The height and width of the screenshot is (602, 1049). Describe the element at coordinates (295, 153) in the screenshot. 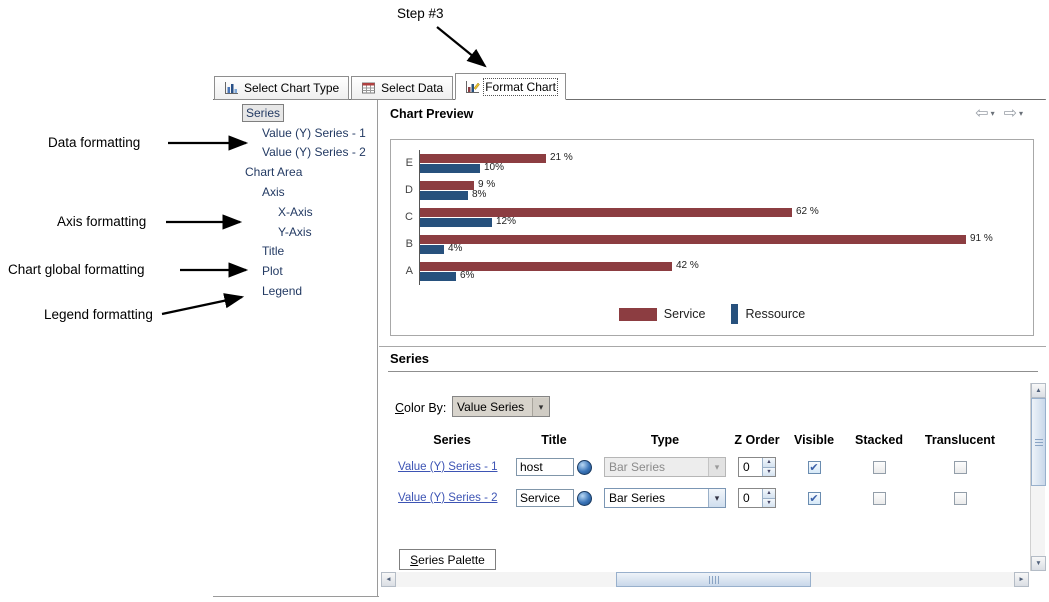

I see `tree-item-value-y-series-2: Value (Y) Series - 2` at that location.